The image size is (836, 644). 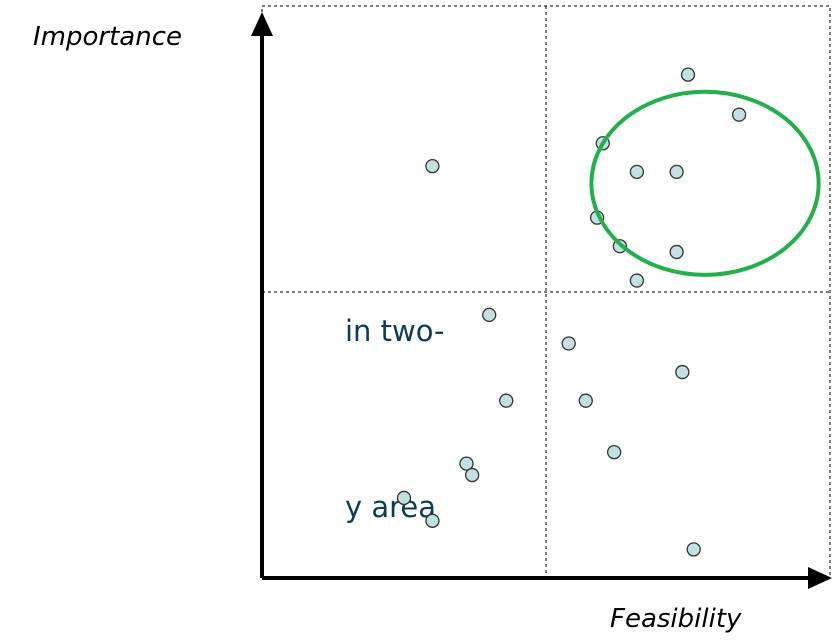 What do you see at coordinates (391, 507) in the screenshot?
I see `body-text-fragment-2: y area` at bounding box center [391, 507].